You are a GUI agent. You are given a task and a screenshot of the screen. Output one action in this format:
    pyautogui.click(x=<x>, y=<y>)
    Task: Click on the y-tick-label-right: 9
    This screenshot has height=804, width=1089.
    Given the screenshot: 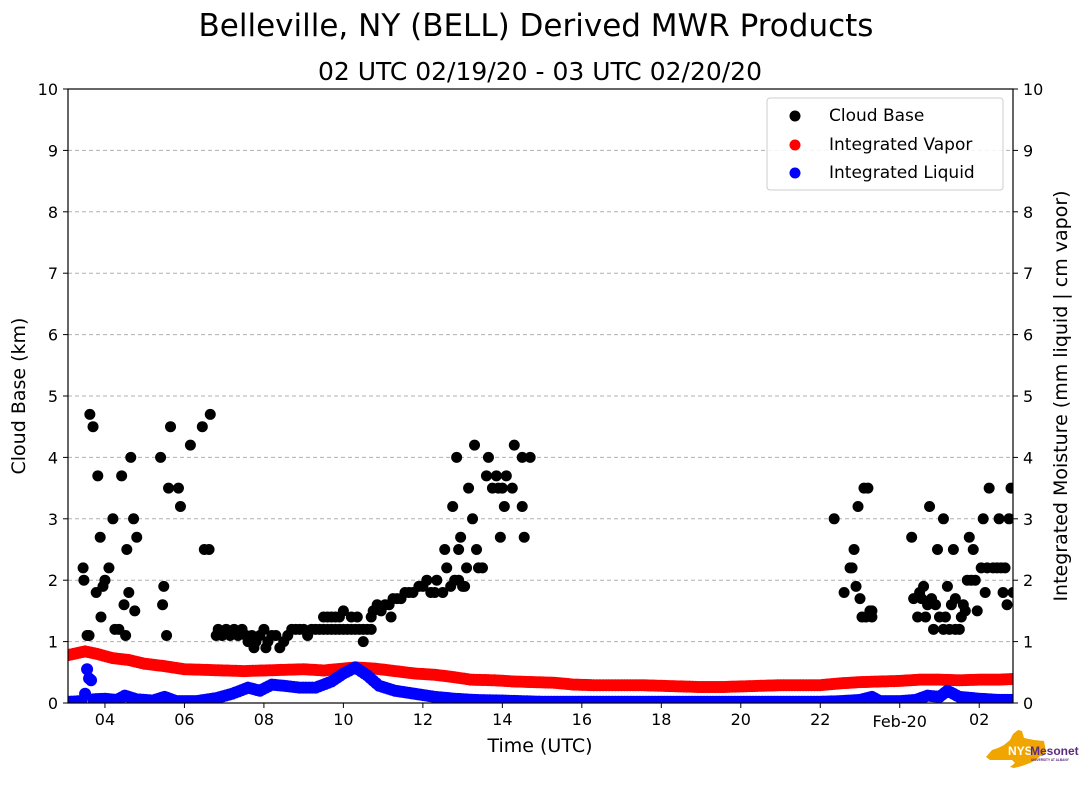 What is the action you would take?
    pyautogui.click(x=1028, y=150)
    